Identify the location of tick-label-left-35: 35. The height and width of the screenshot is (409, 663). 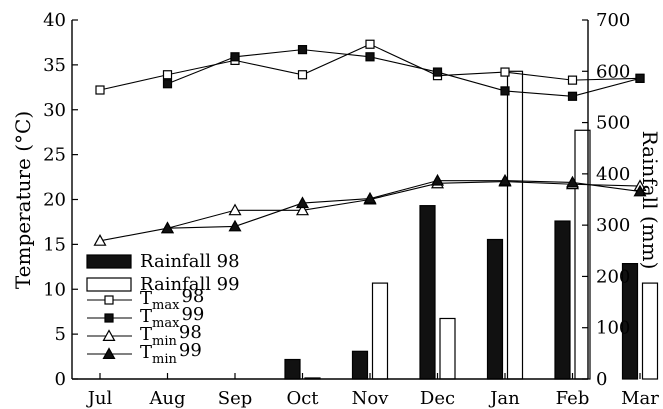
(54, 65).